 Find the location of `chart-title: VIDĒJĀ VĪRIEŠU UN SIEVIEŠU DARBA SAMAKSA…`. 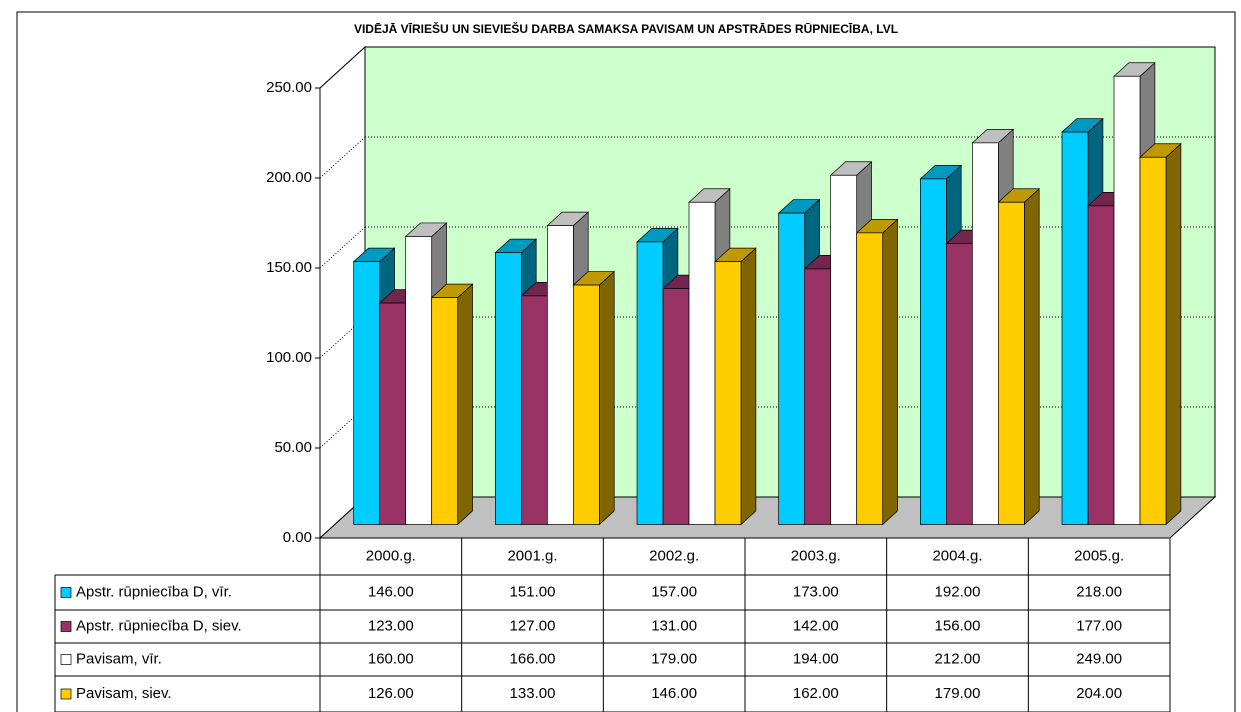

chart-title: VIDĒJĀ VĪRIEŠU UN SIEVIEŠU DARBA SAMAKSA… is located at coordinates (626, 28).